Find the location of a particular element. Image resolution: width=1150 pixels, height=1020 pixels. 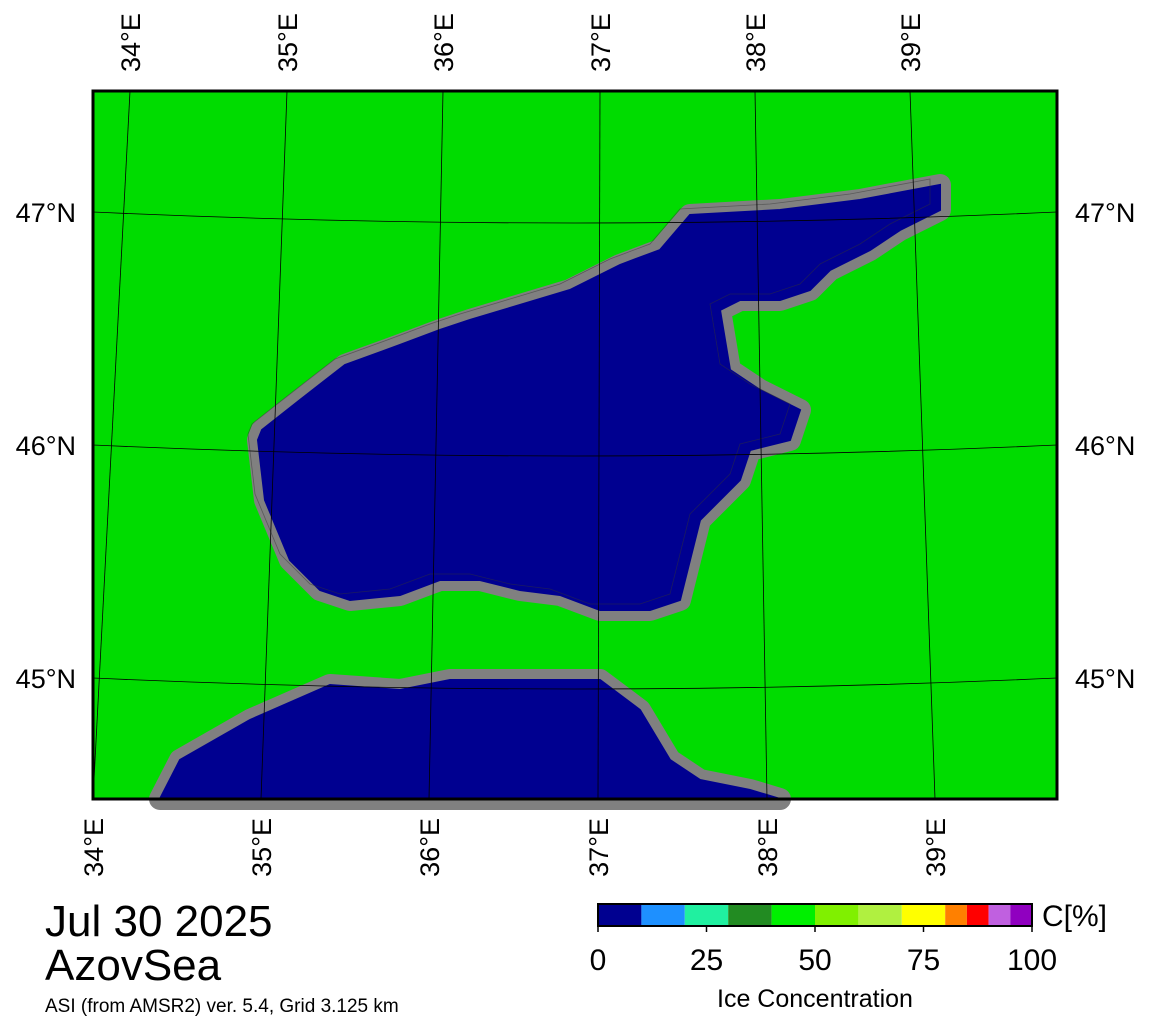

water is located at coordinates (469, 739).